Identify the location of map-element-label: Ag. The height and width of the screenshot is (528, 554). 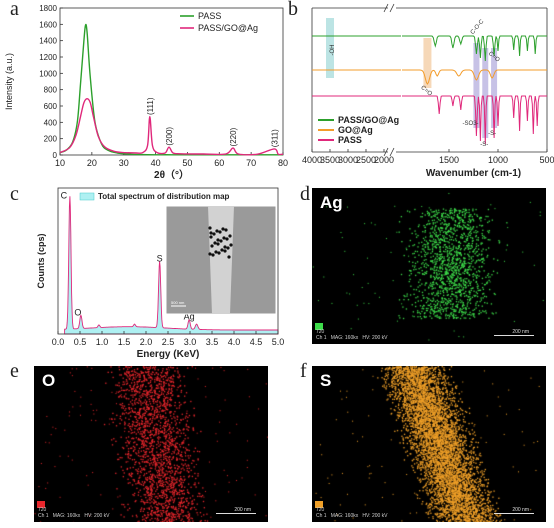
(331, 202).